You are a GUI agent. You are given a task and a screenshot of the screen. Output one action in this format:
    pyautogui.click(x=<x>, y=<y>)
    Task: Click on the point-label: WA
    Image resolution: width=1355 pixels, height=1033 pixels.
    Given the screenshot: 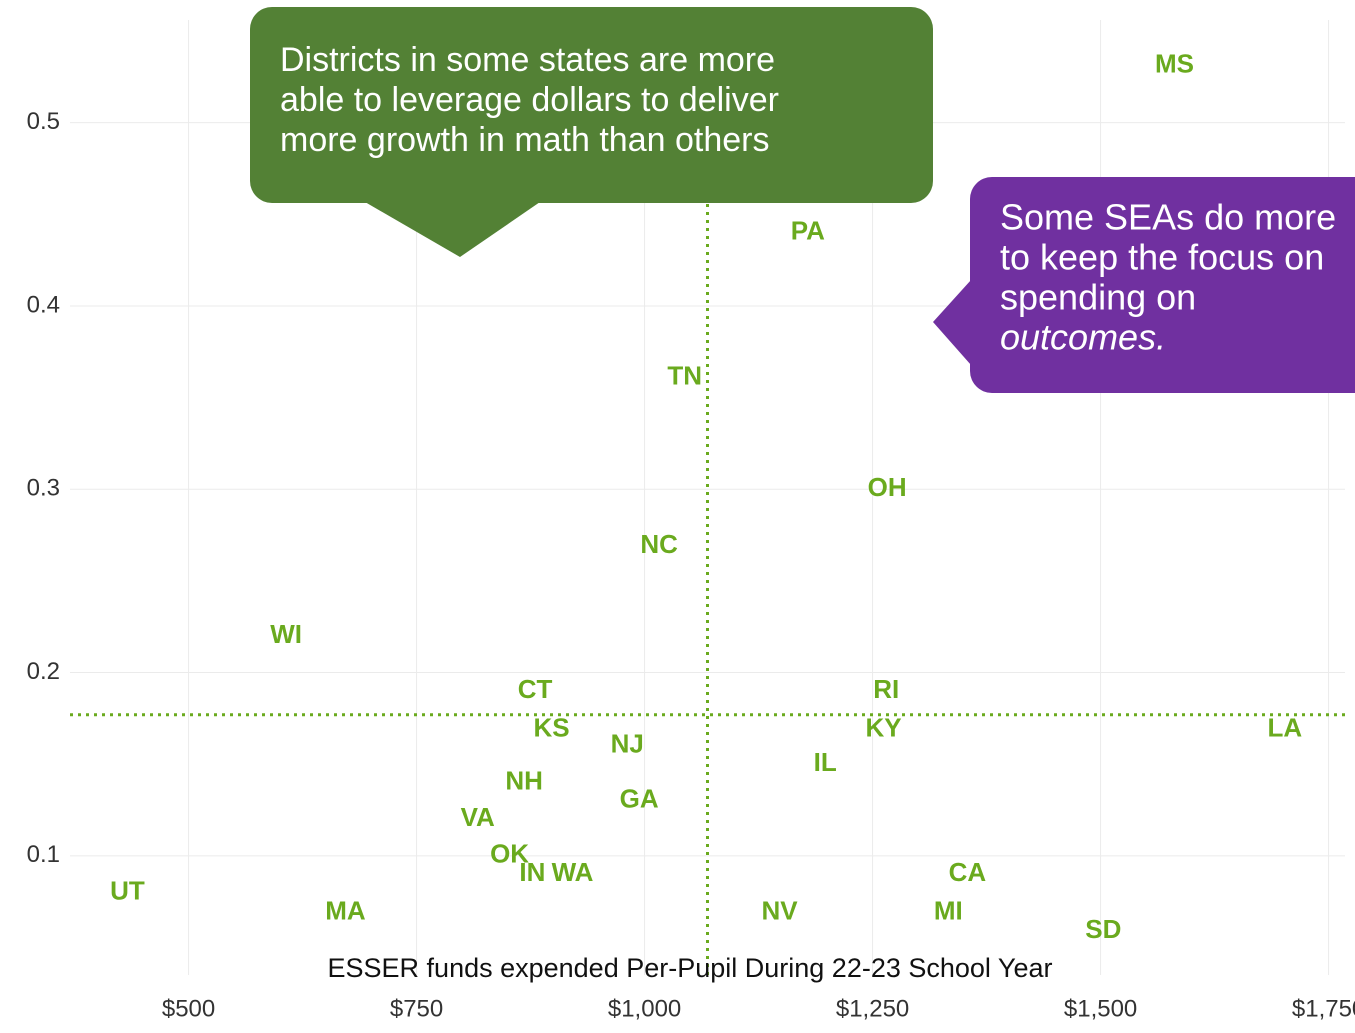 What is the action you would take?
    pyautogui.click(x=573, y=872)
    